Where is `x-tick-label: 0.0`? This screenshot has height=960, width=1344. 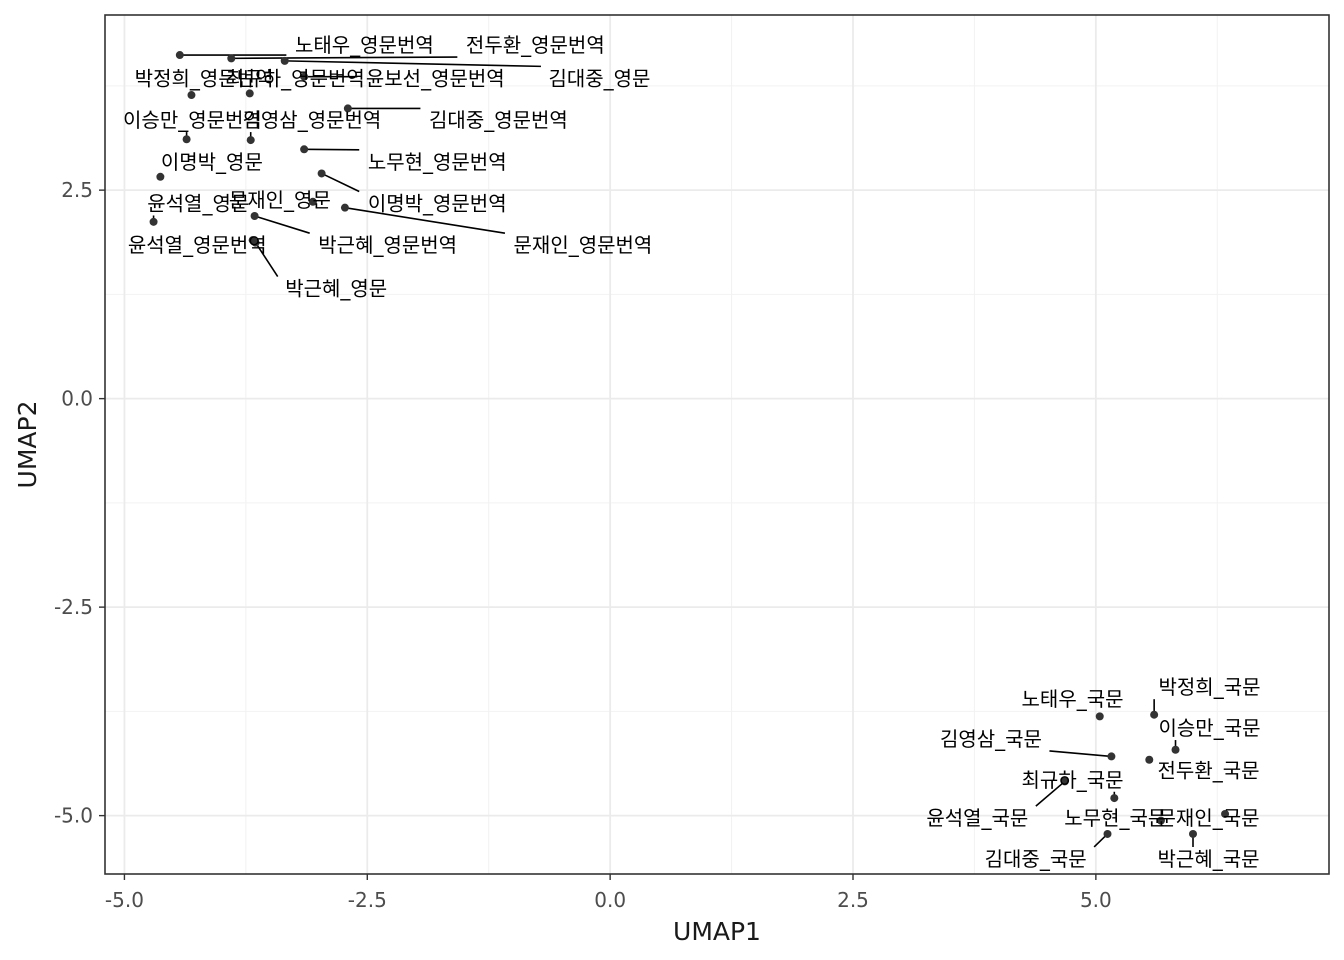
x-tick-label: 0.0 is located at coordinates (610, 900).